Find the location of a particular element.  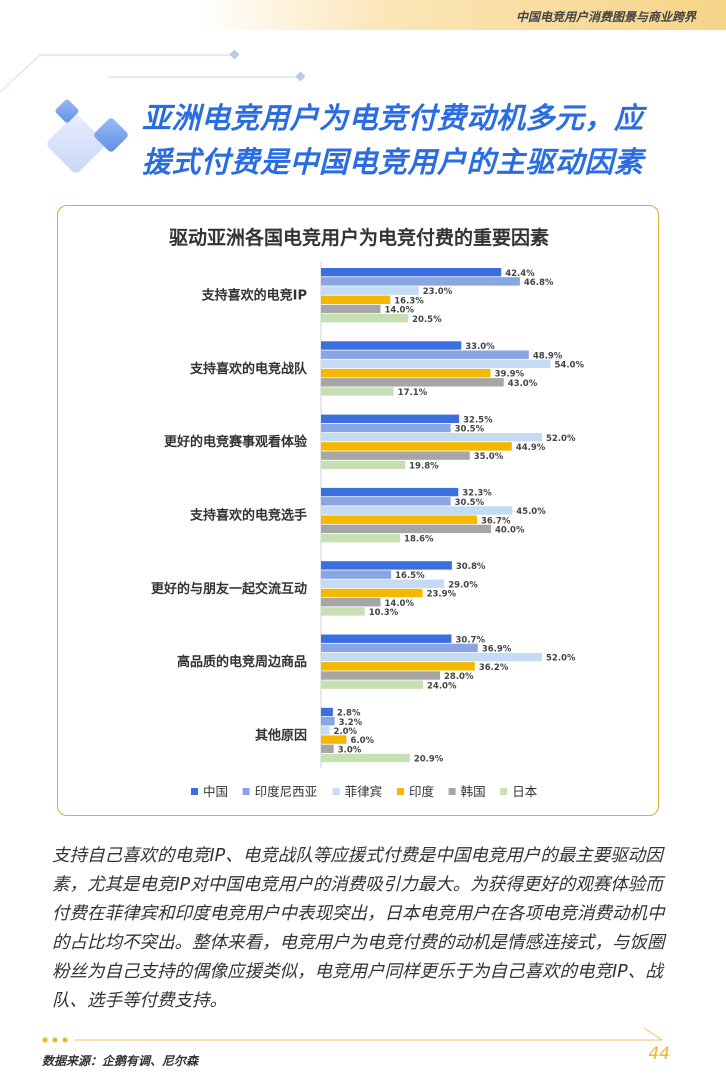

header-band is located at coordinates (463, 15).